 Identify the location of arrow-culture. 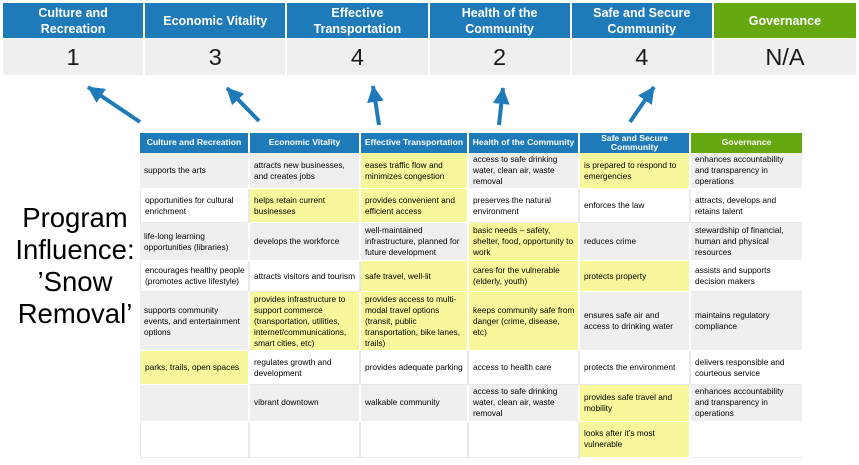
(114, 104).